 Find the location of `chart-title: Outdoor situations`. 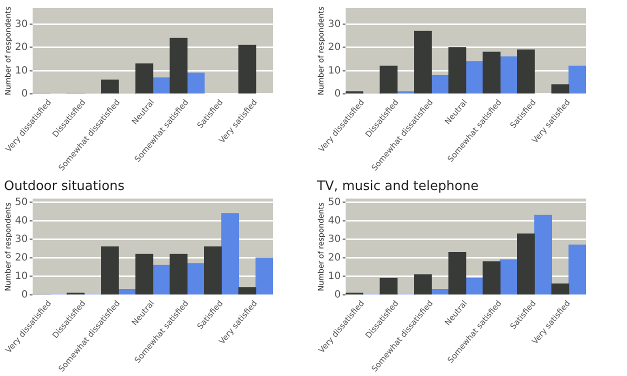

chart-title: Outdoor situations is located at coordinates (64, 186).